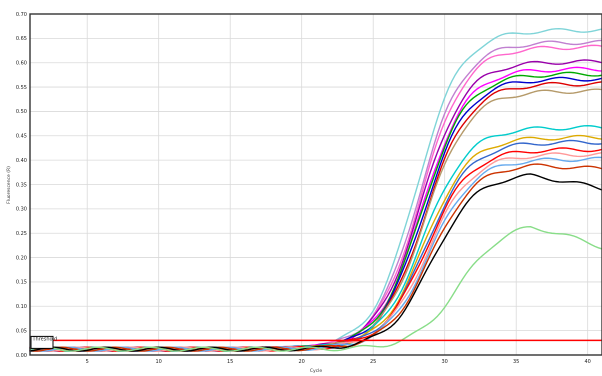 The height and width of the screenshot is (376, 602). What do you see at coordinates (21, 137) in the screenshot?
I see `y-tick-label: 0.45` at bounding box center [21, 137].